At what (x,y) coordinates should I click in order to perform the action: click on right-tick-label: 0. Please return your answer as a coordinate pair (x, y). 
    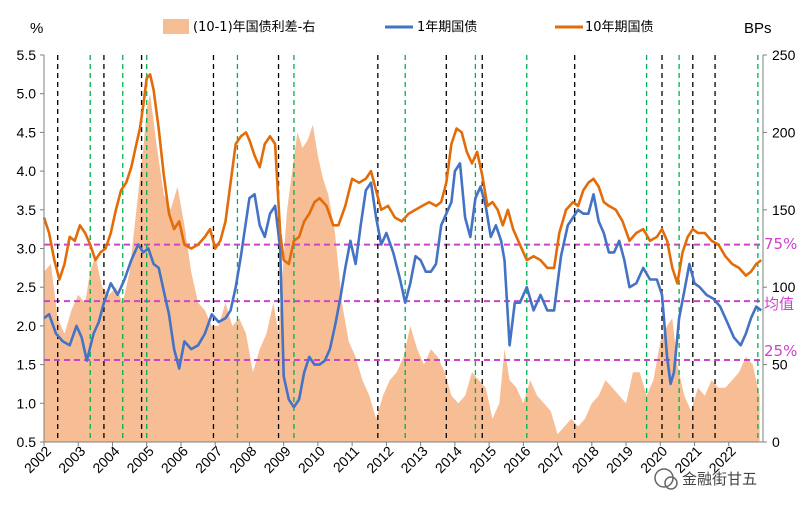
    Looking at the image, I should click on (776, 442).